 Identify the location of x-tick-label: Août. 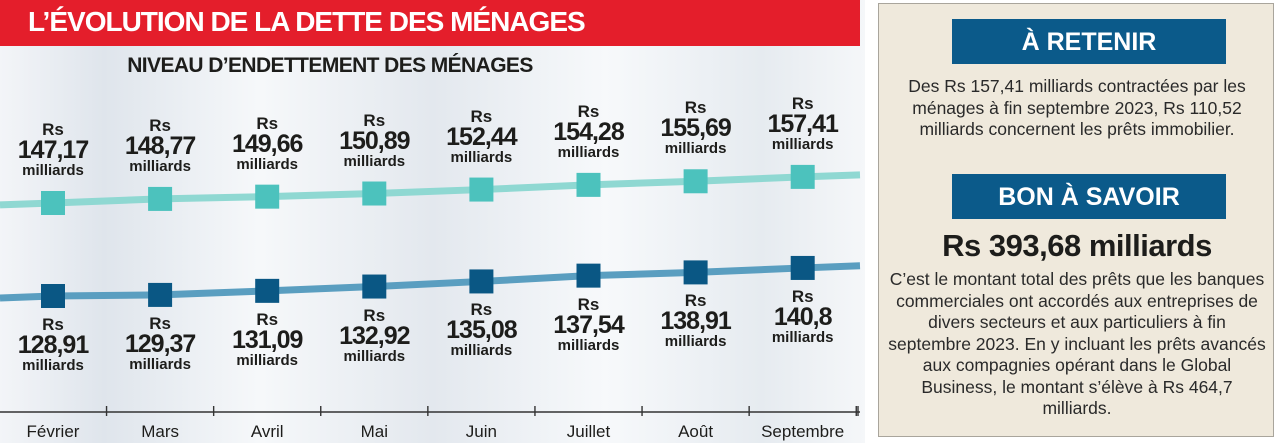
(696, 431).